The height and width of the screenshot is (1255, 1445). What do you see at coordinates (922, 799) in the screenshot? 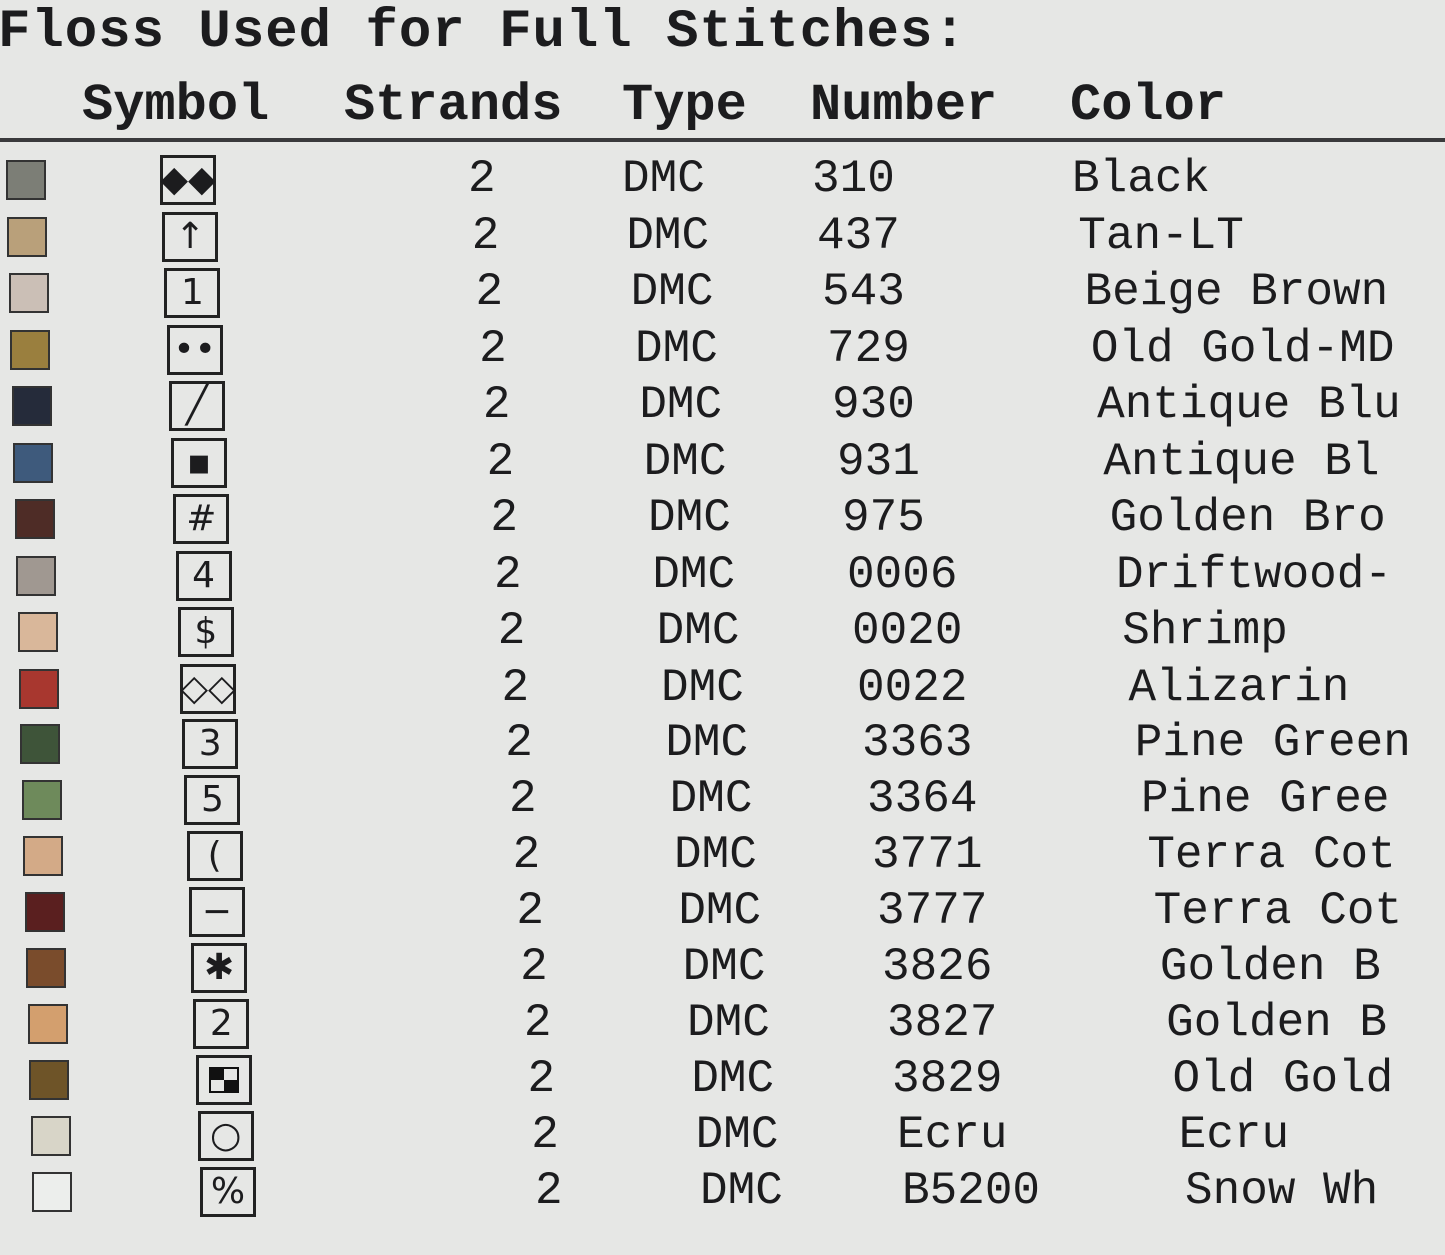
I see `cell-number: 3364` at bounding box center [922, 799].